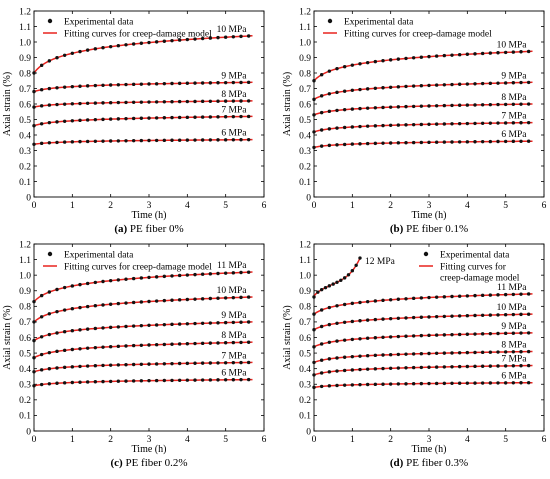 This screenshot has height=479, width=550. I want to click on legend-entry-fitting: Fitting curves for creep-damage model, so click(138, 34).